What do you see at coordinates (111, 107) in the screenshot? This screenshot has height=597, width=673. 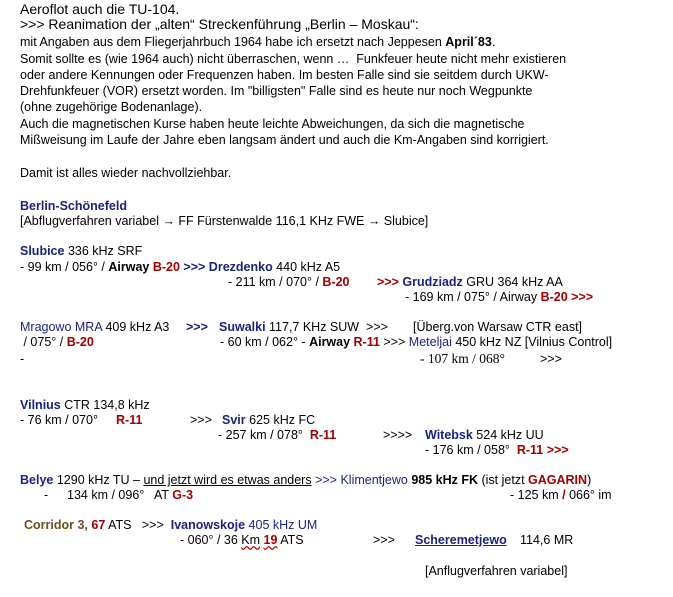 I see `text: (ohne zugehörige Bodenanlage).` at bounding box center [111, 107].